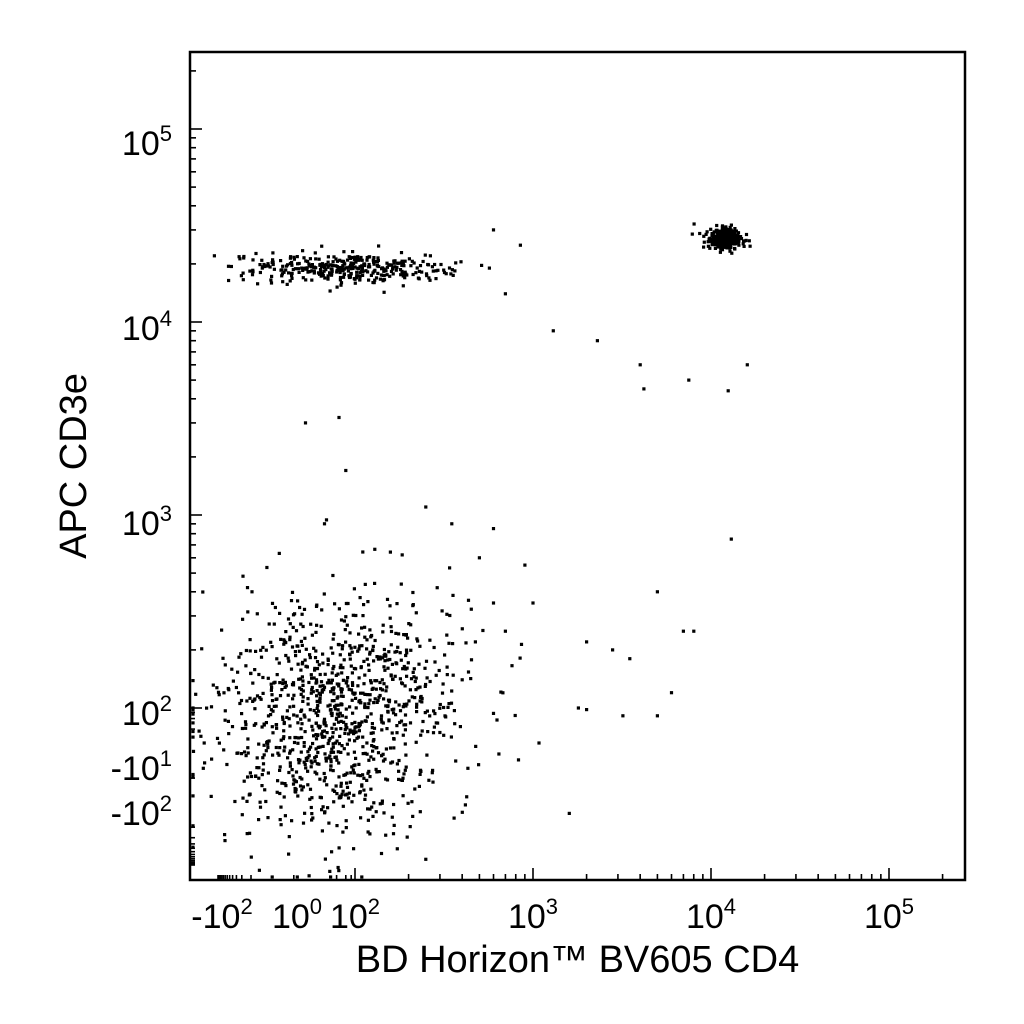  I want to click on y-tick-label: 104, so click(147, 327).